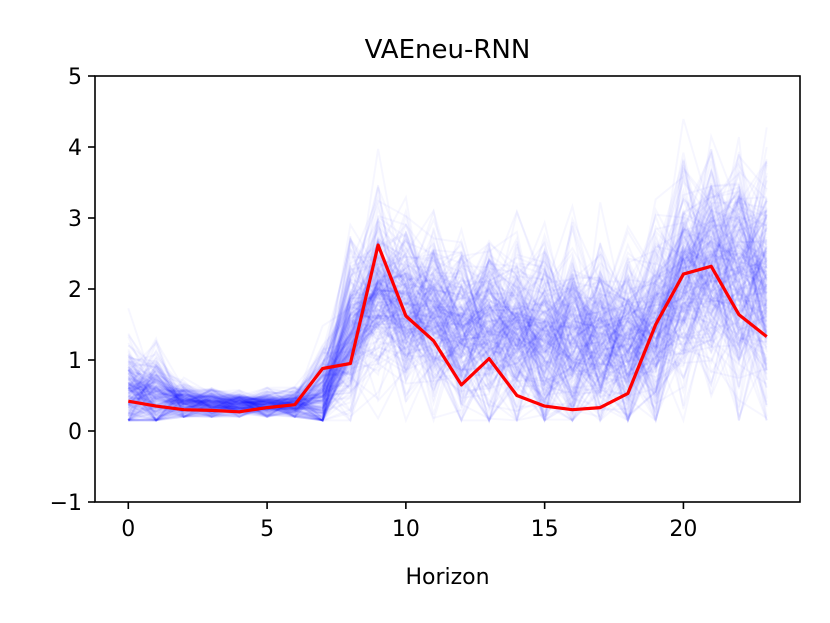 The image size is (830, 623). I want to click on y-tick-label: 0, so click(75, 432).